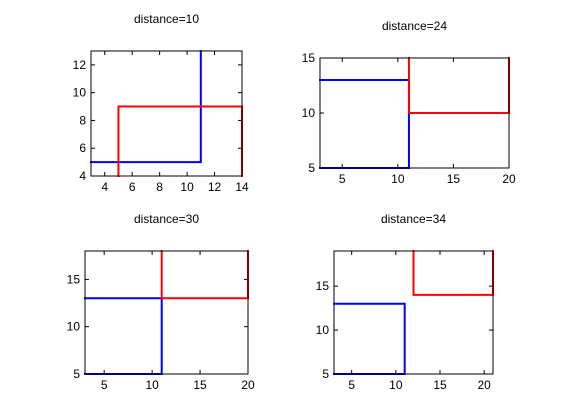 This screenshot has width=561, height=420. What do you see at coordinates (242, 187) in the screenshot?
I see `x-tick-label: 14` at bounding box center [242, 187].